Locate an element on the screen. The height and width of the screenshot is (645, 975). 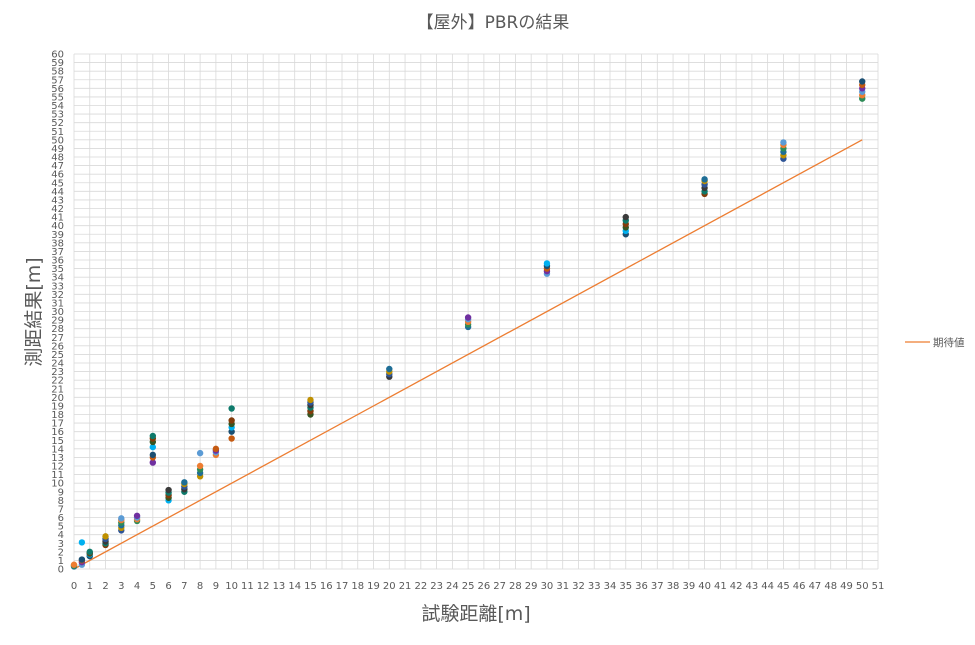
y-axis-title: 測距結果[m] is located at coordinates (34, 311).